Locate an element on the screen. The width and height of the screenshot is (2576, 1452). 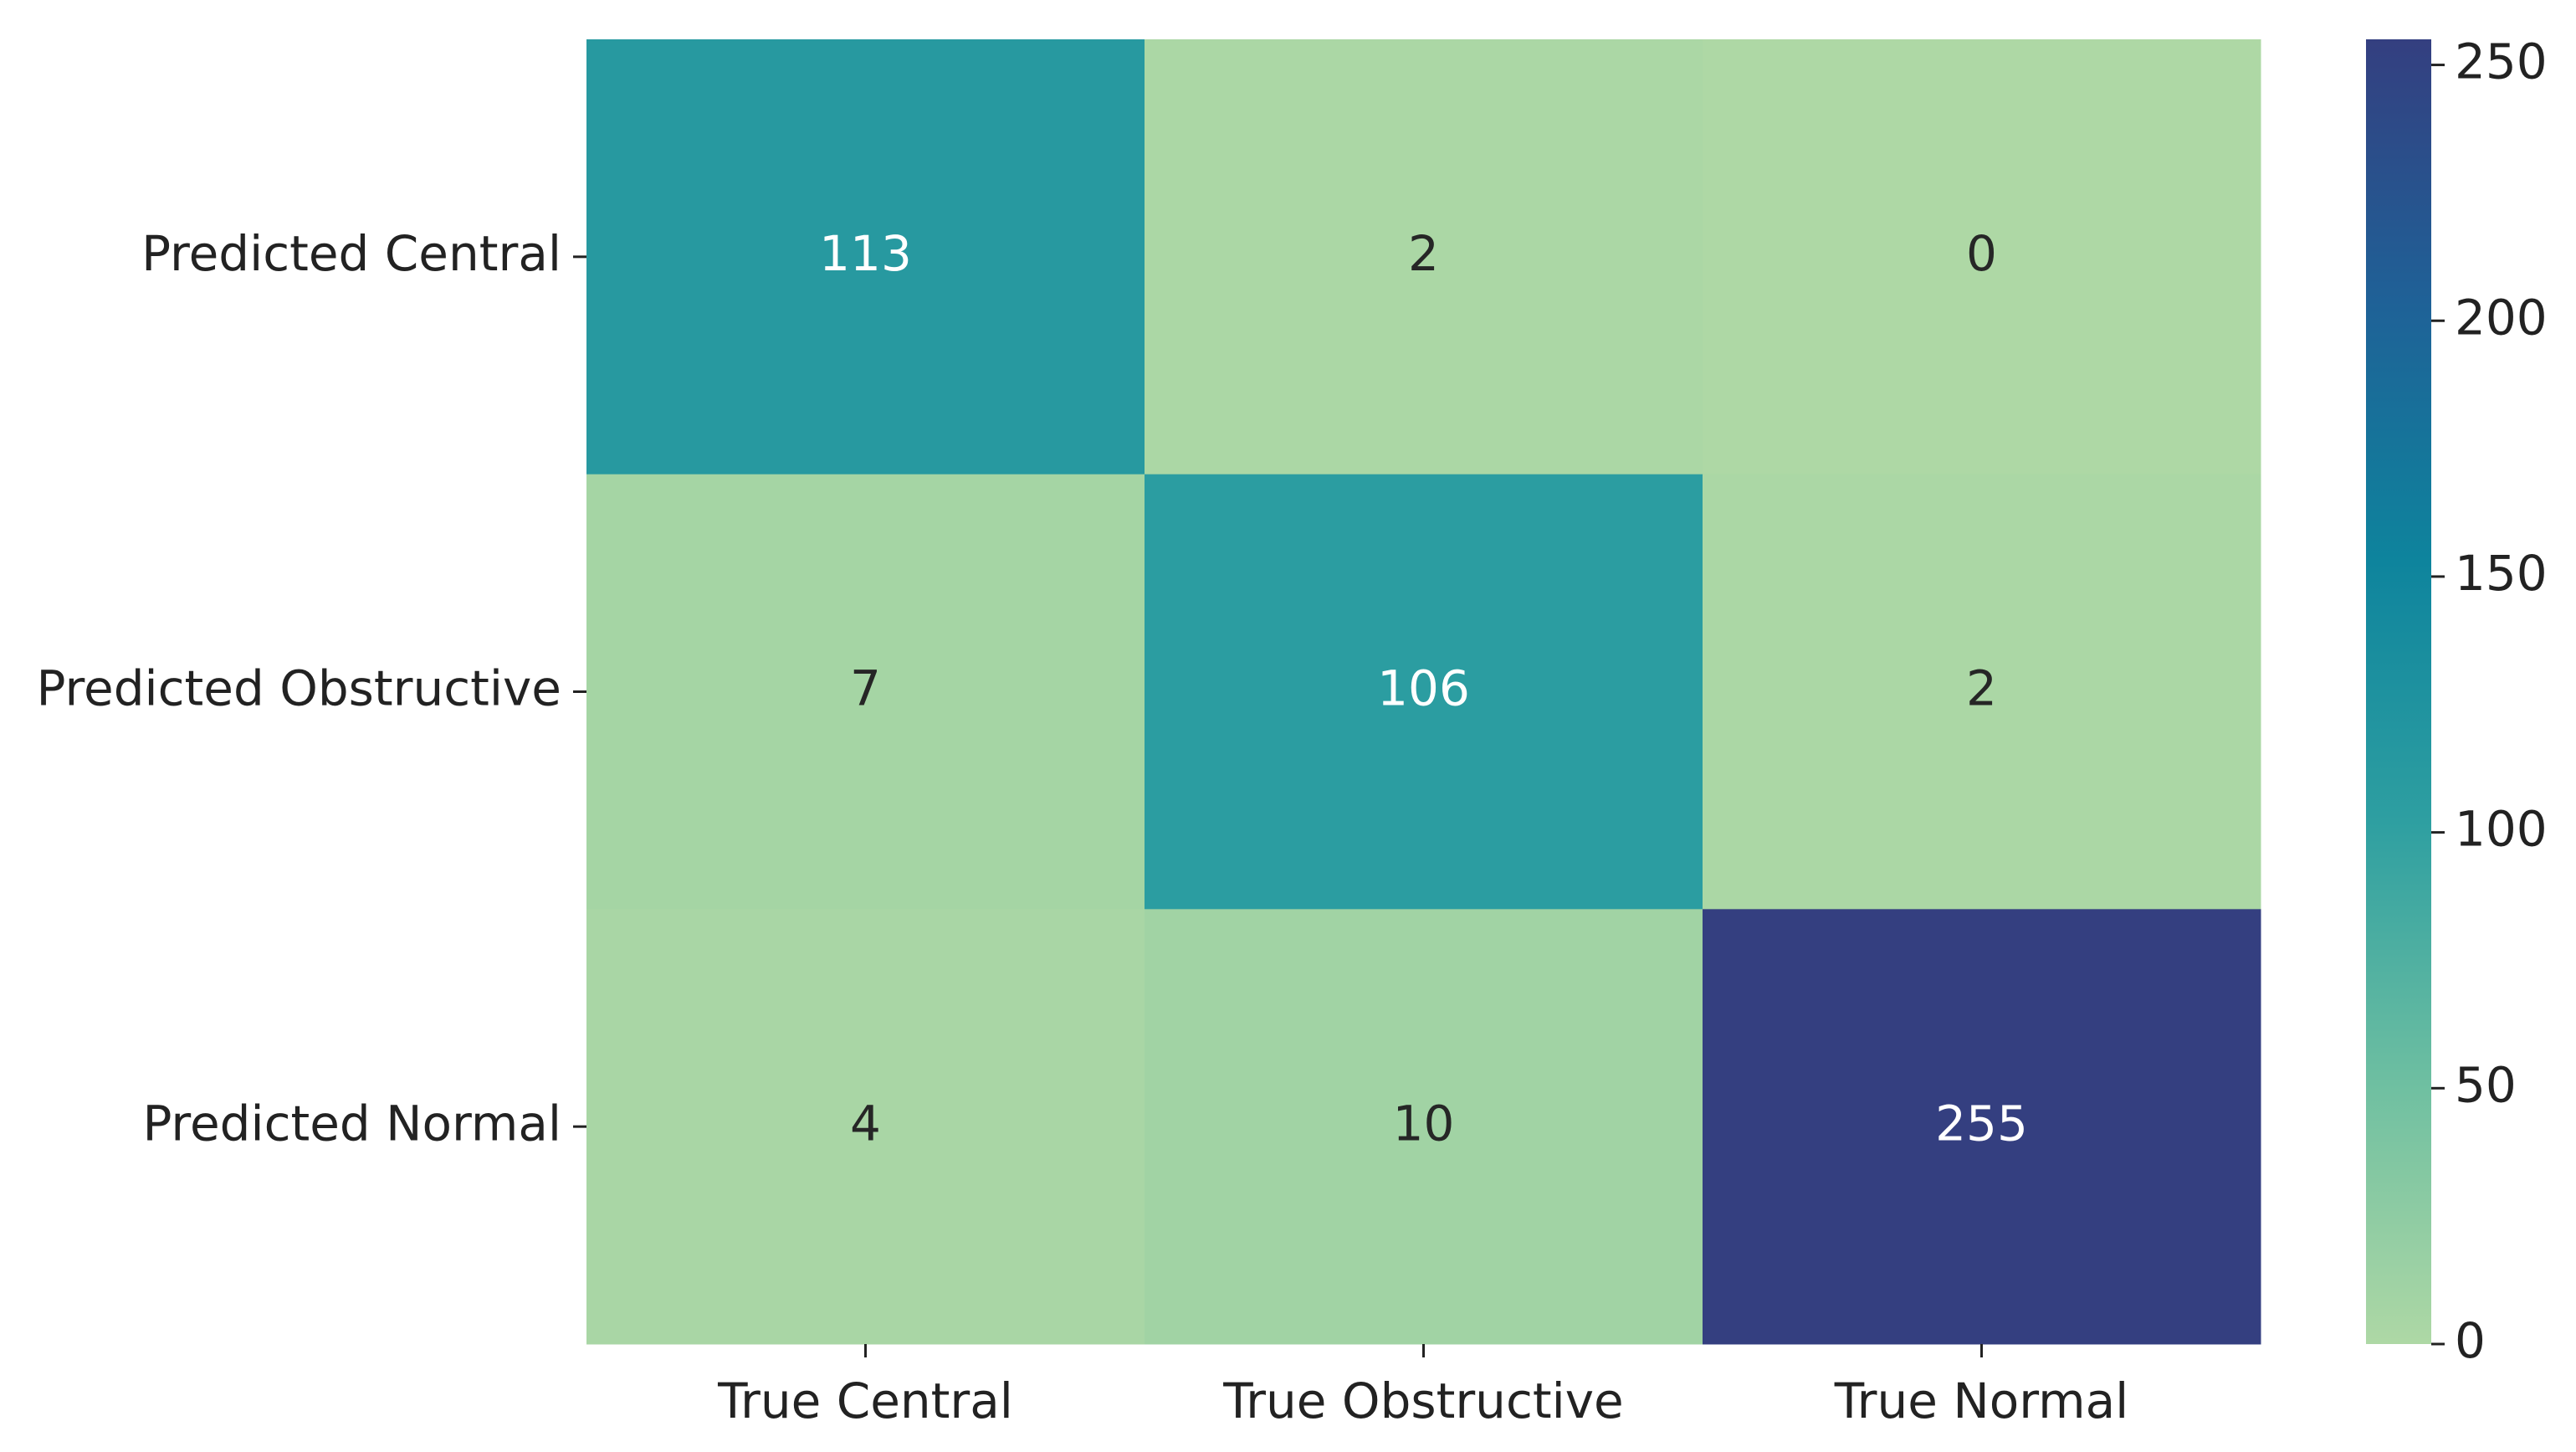
y-tick-label: Predicted Obstructive is located at coordinates (300, 689).